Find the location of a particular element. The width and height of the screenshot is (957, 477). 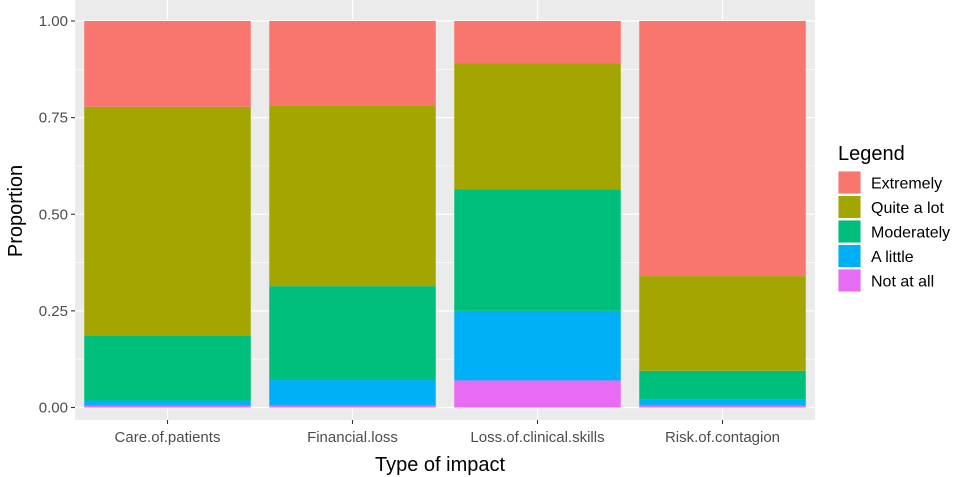

y-tick-label: 0.75 is located at coordinates (53, 118).